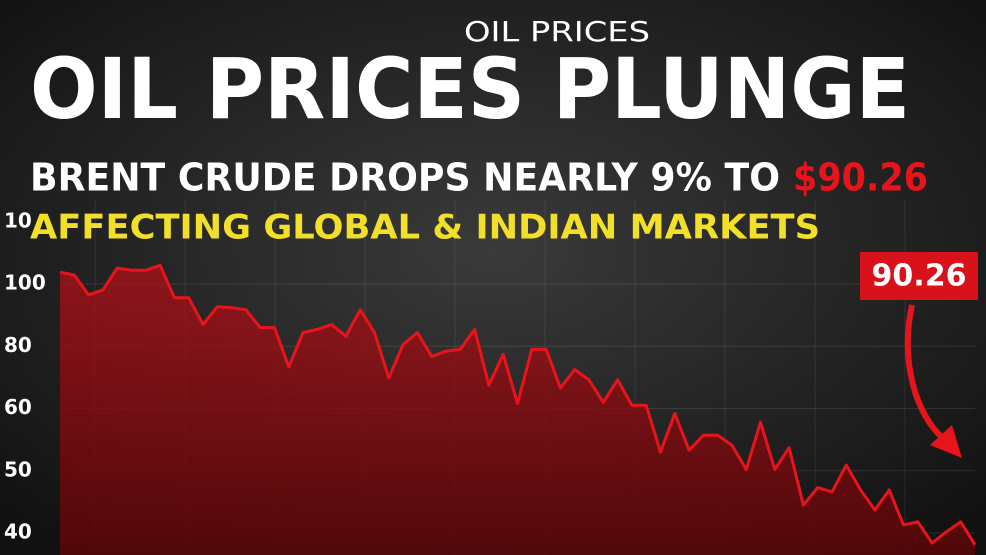 The image size is (986, 555). I want to click on callout-box, so click(919, 276).